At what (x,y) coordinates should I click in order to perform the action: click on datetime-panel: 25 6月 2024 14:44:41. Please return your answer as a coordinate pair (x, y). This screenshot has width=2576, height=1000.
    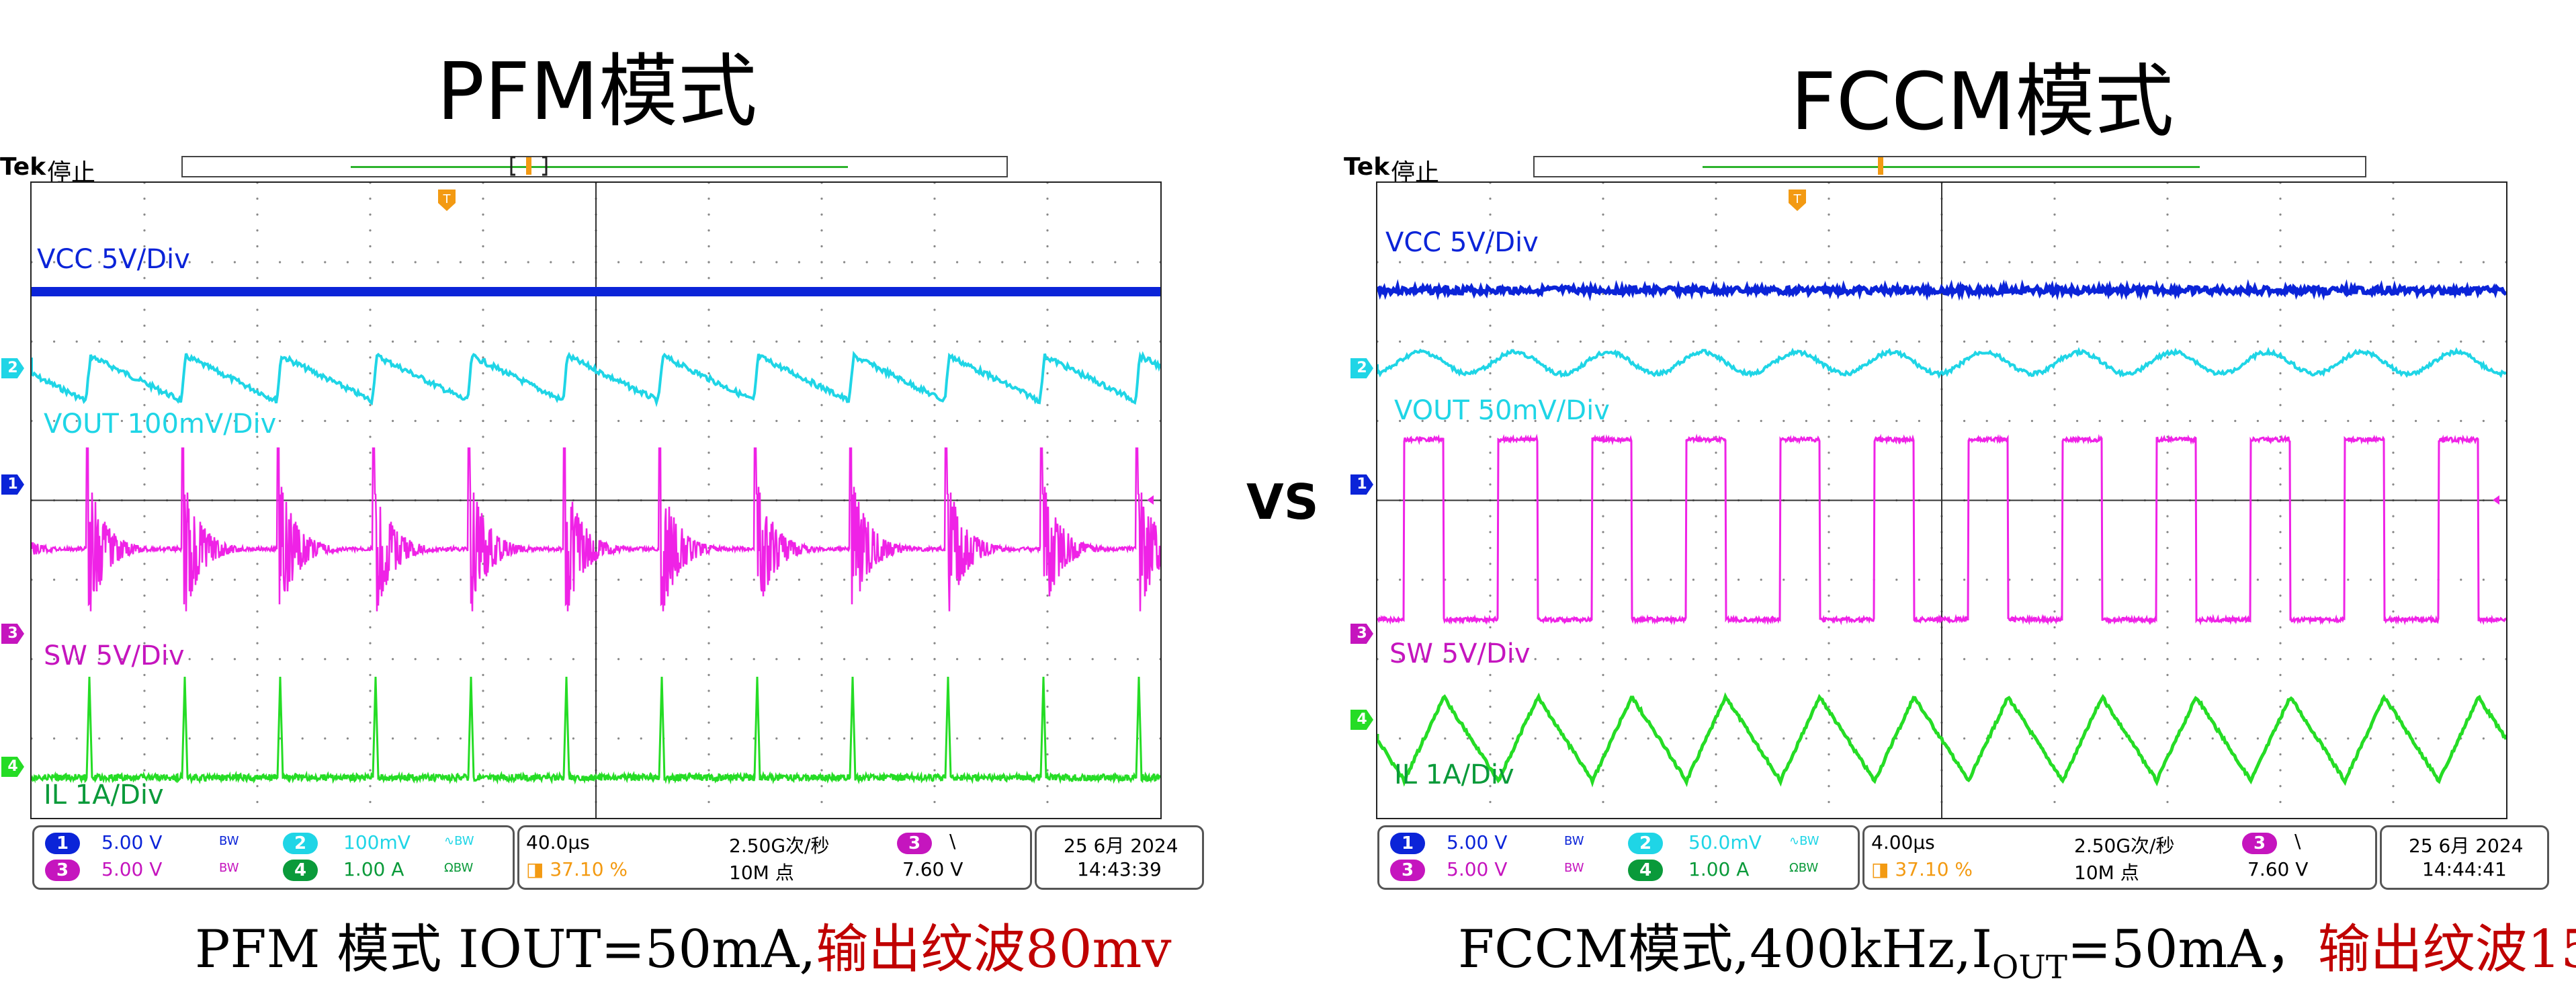
    Looking at the image, I should click on (2464, 857).